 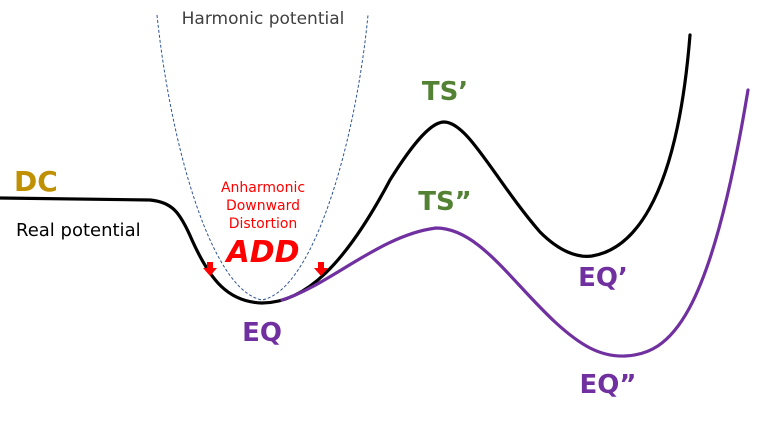 What do you see at coordinates (261, 252) in the screenshot?
I see `add-label: ADD` at bounding box center [261, 252].